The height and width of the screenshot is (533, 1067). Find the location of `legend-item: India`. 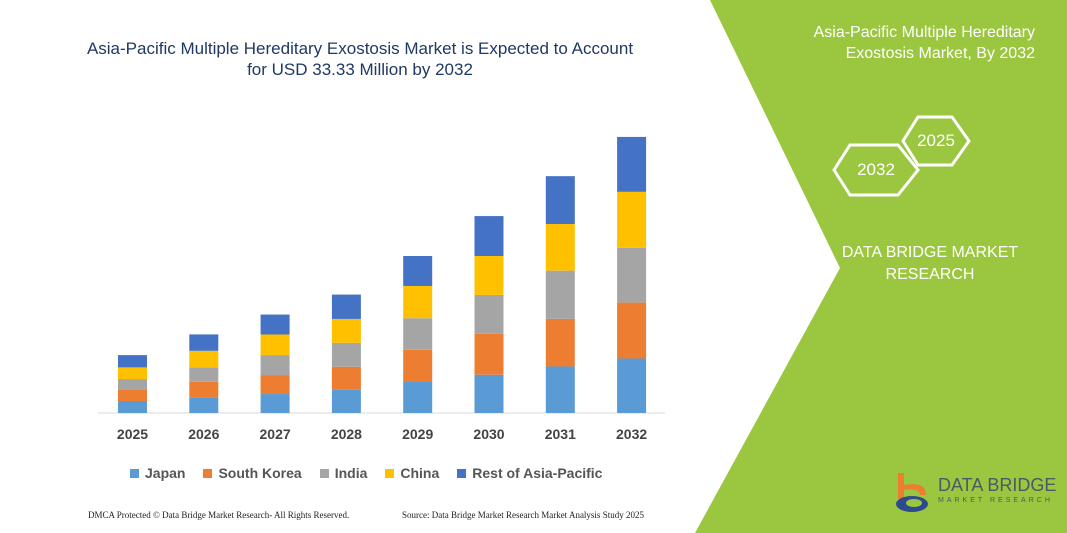

legend-item: India is located at coordinates (343, 473).